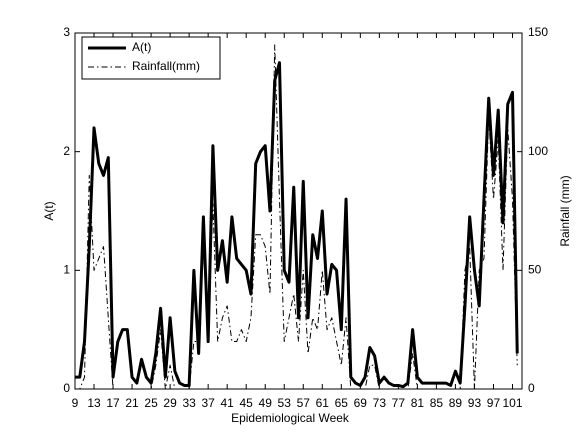  I want to click on legend-label: A(t), so click(141, 47).